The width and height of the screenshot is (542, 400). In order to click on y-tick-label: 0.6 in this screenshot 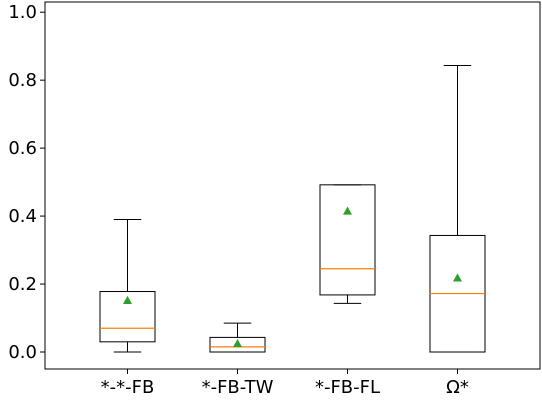, I will do `click(22, 148)`.